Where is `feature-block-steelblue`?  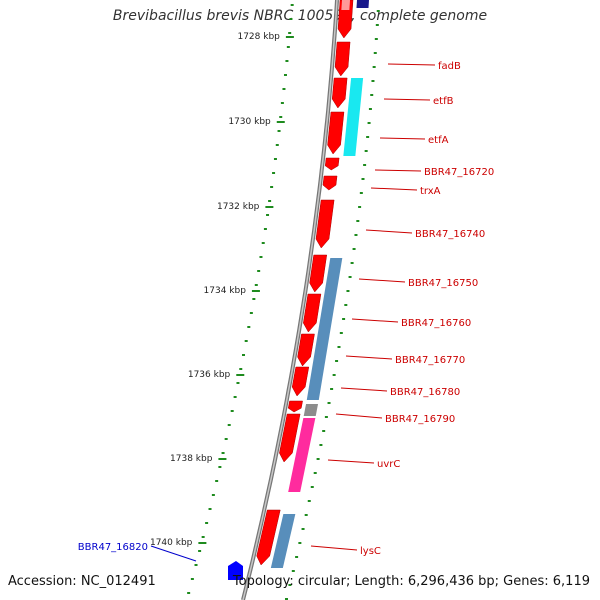
feature-block-steelblue is located at coordinates (283, 541).